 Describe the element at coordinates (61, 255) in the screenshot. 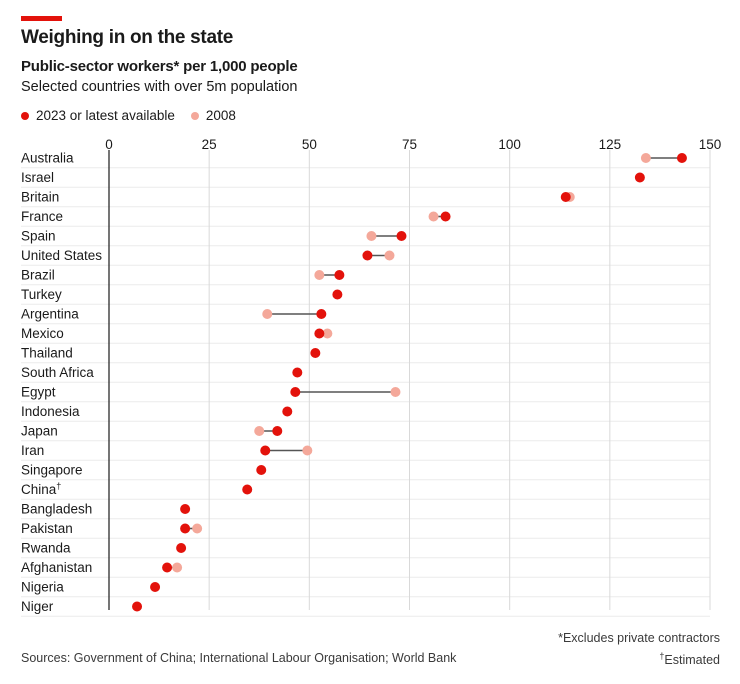

I see `country-label-united-states: United States` at that location.